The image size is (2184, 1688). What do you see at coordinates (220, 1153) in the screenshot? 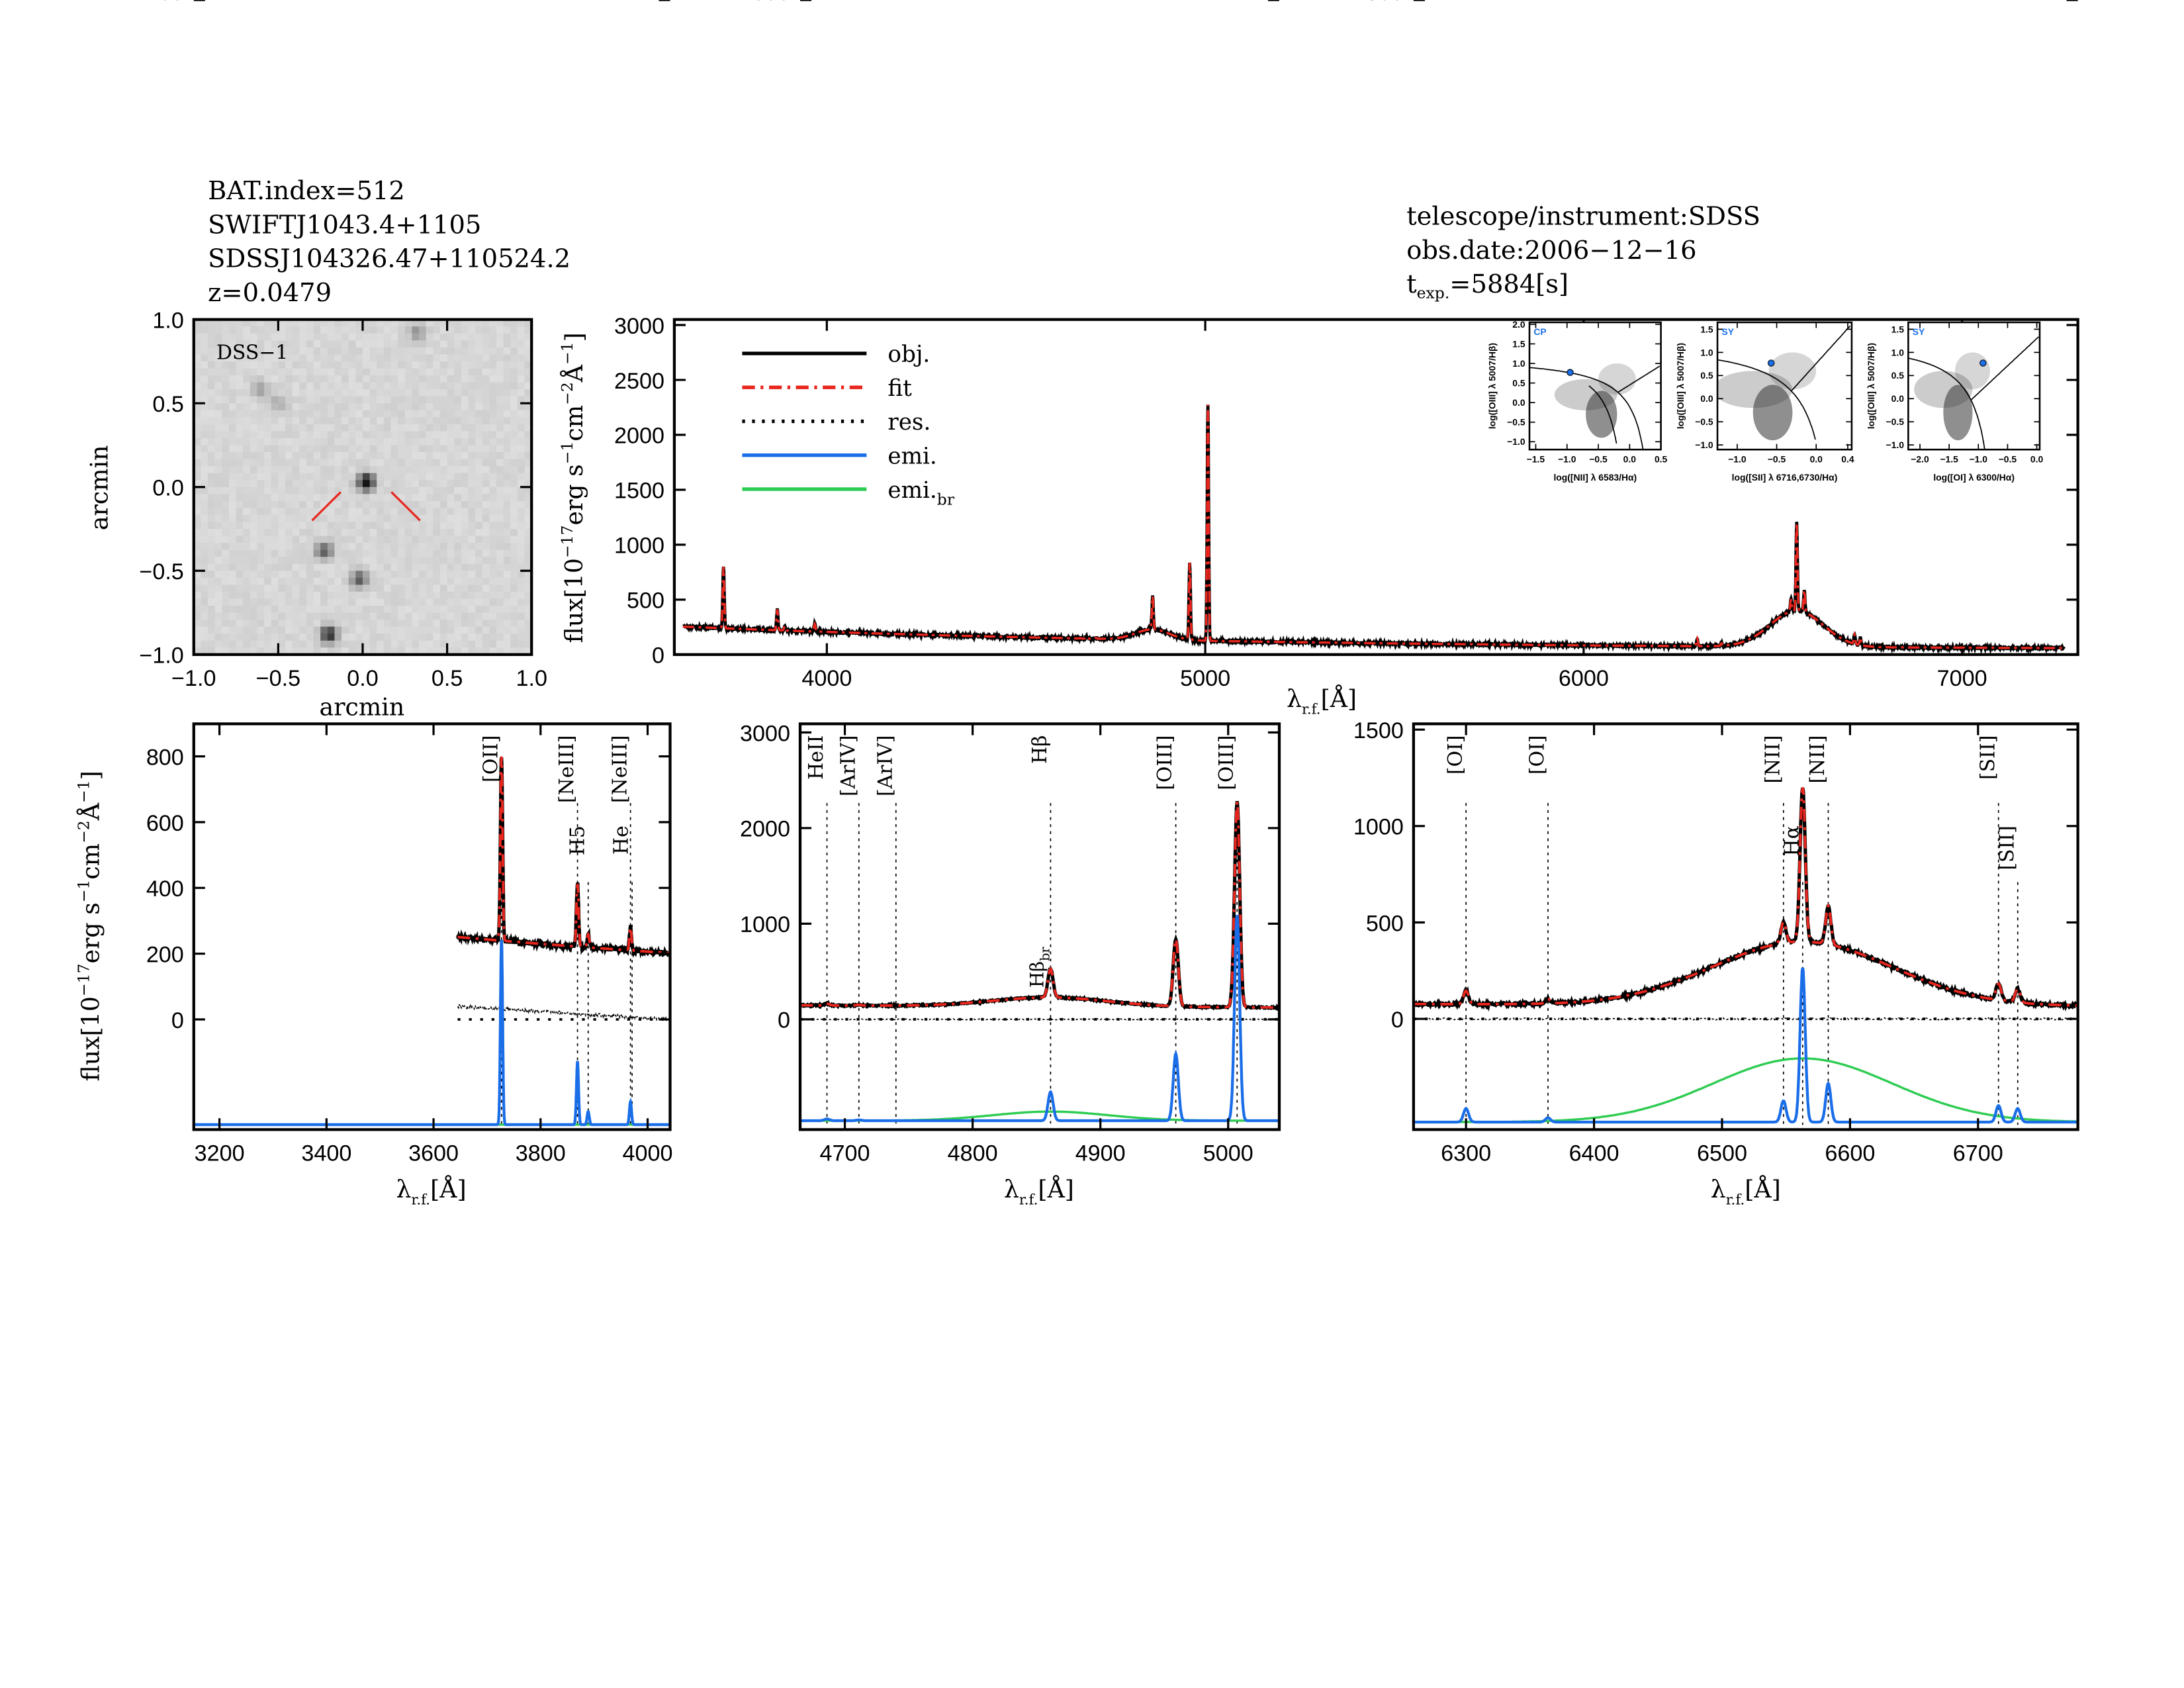
I see `x-tick-label: 3200` at bounding box center [220, 1153].